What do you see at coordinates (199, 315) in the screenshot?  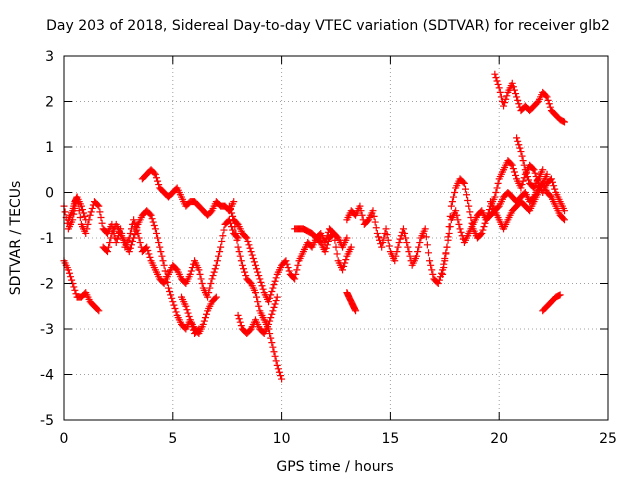 I see `series-track-f` at bounding box center [199, 315].